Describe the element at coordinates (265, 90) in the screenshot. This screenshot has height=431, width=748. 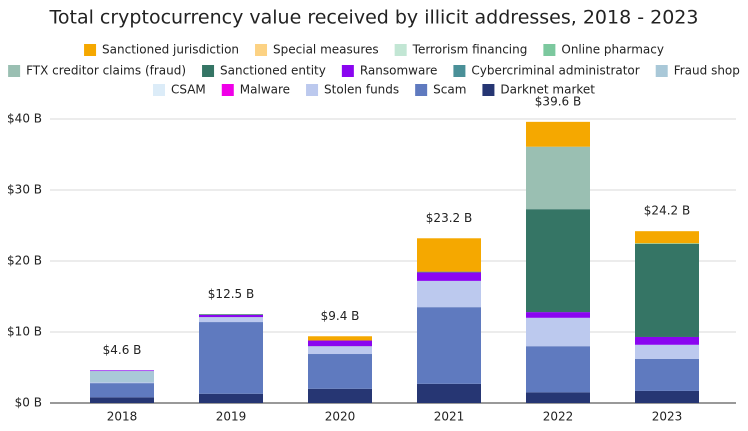
I see `legend-label: Malware` at that location.